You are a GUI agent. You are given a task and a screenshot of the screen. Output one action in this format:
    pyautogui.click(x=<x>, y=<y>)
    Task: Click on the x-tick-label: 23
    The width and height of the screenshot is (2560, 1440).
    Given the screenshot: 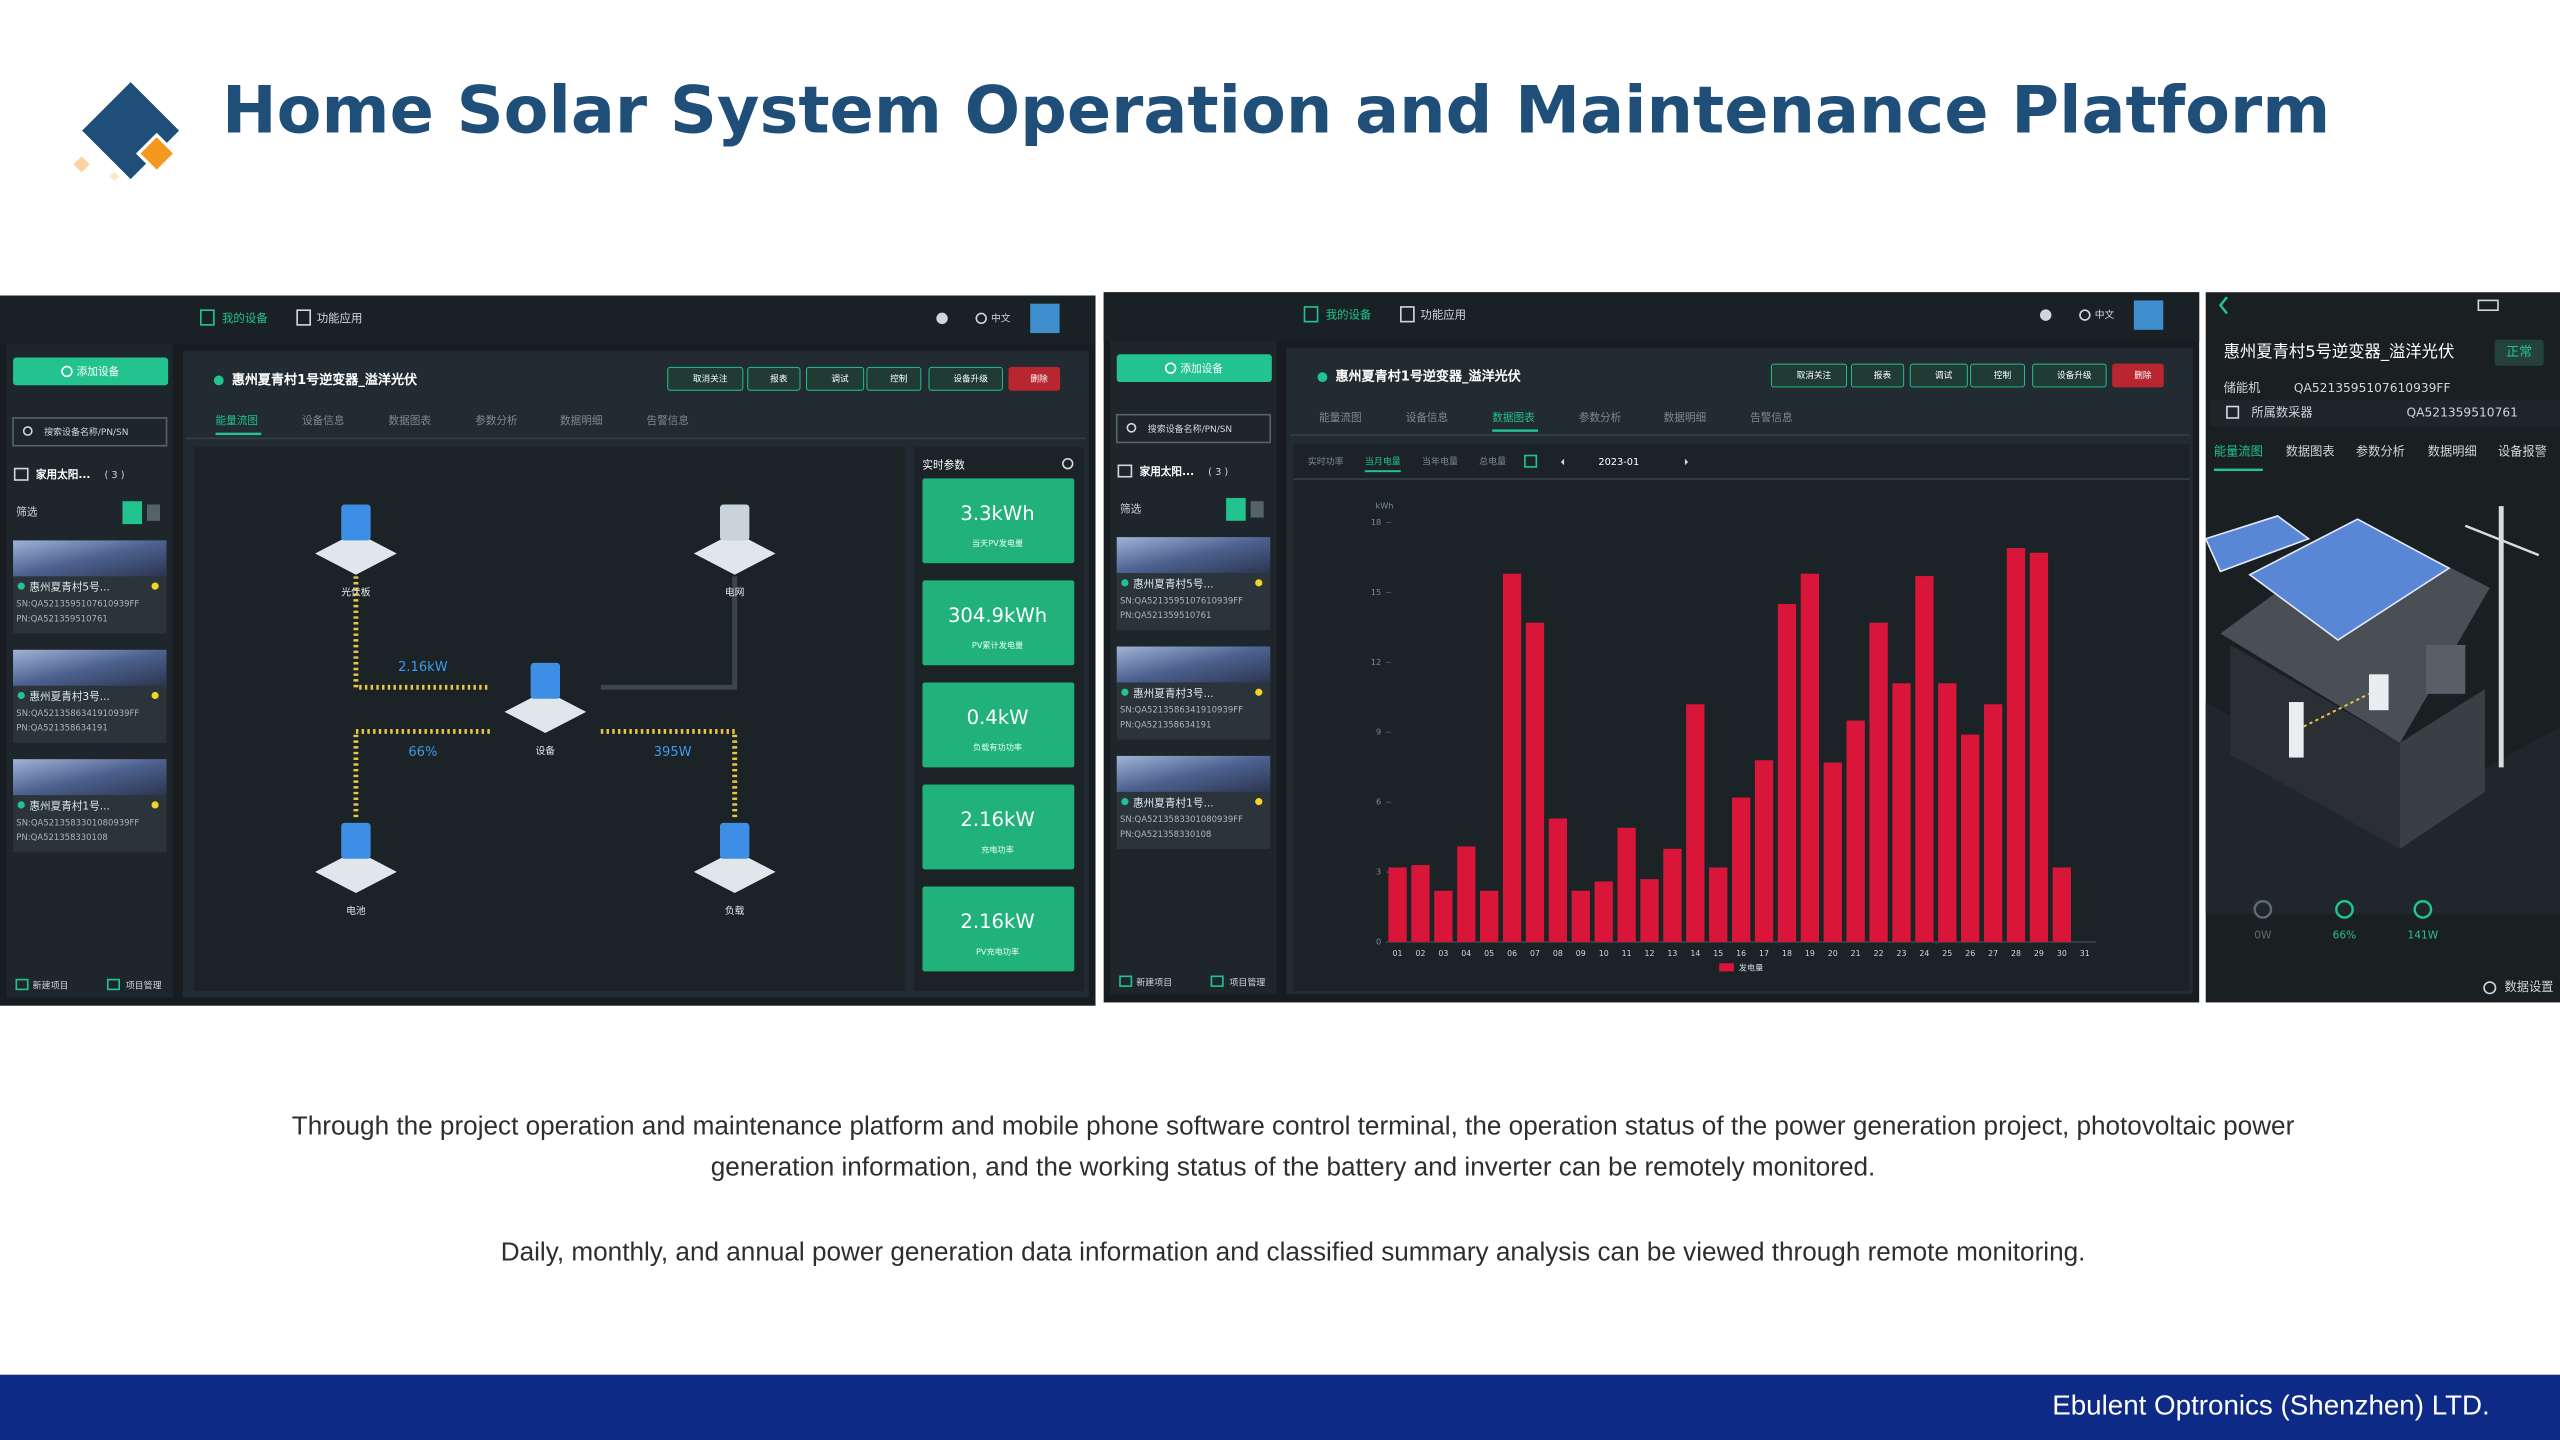 What is the action you would take?
    pyautogui.click(x=1902, y=953)
    